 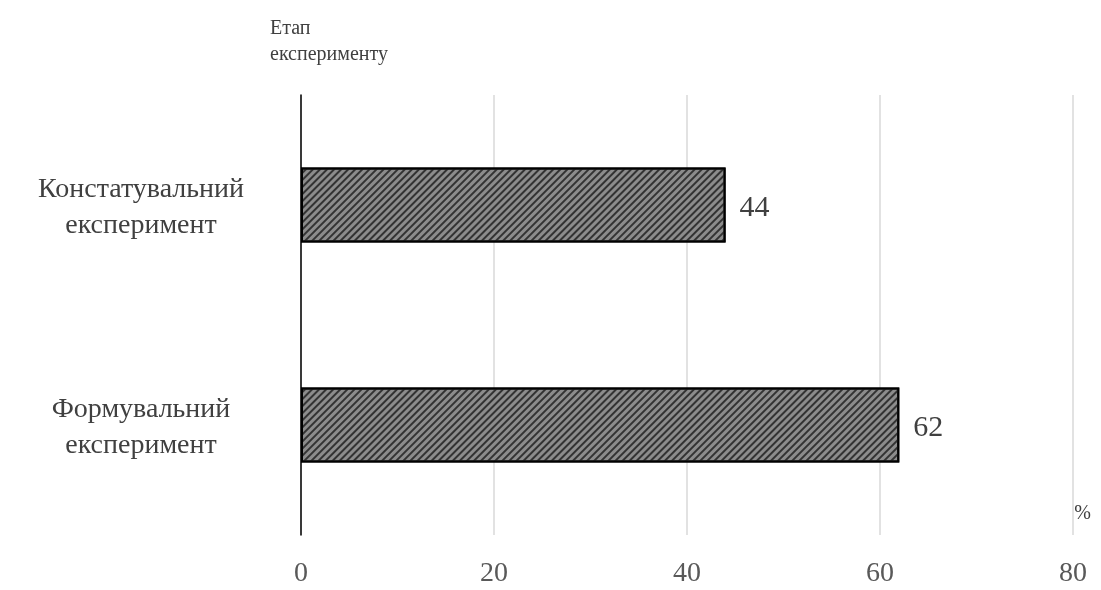 What do you see at coordinates (687, 571) in the screenshot?
I see `x-tick-label: 40` at bounding box center [687, 571].